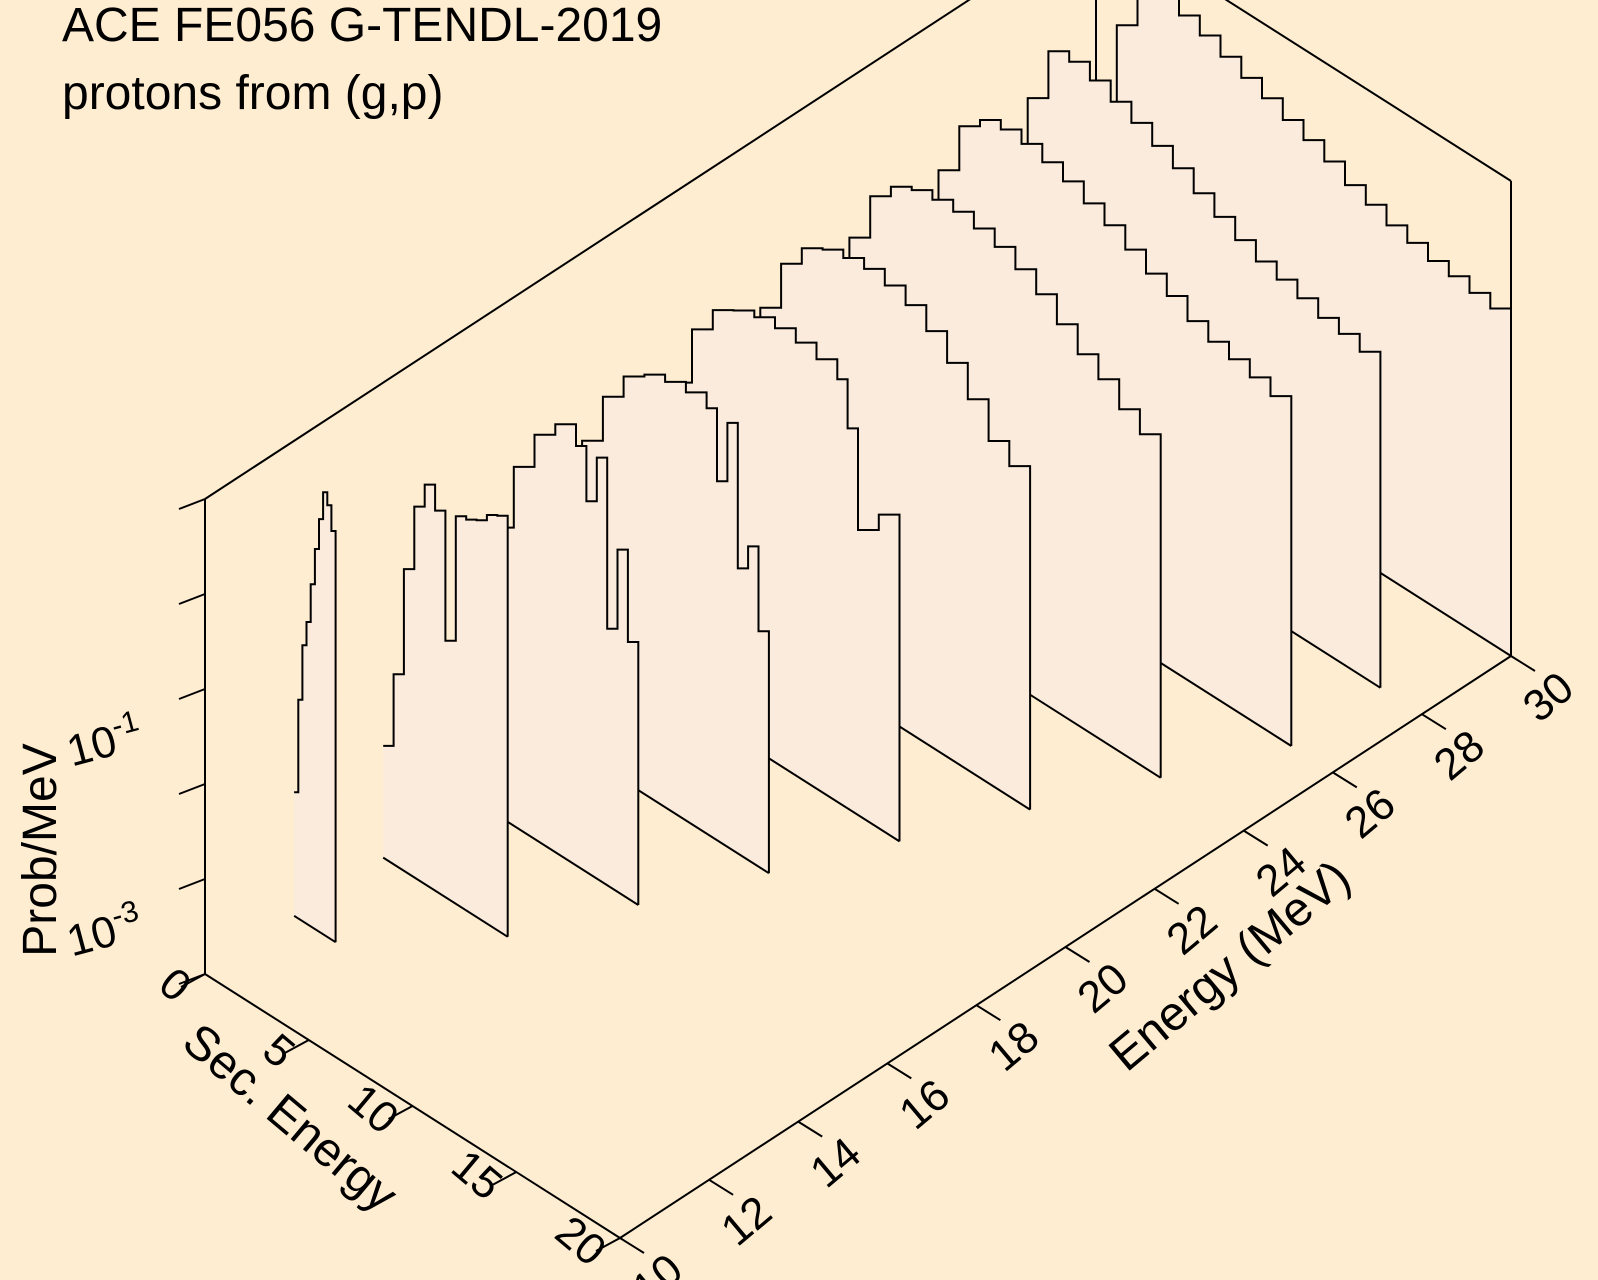  I want to click on chart-title: ACE FE056 G-TENDL-2019, so click(362, 26).